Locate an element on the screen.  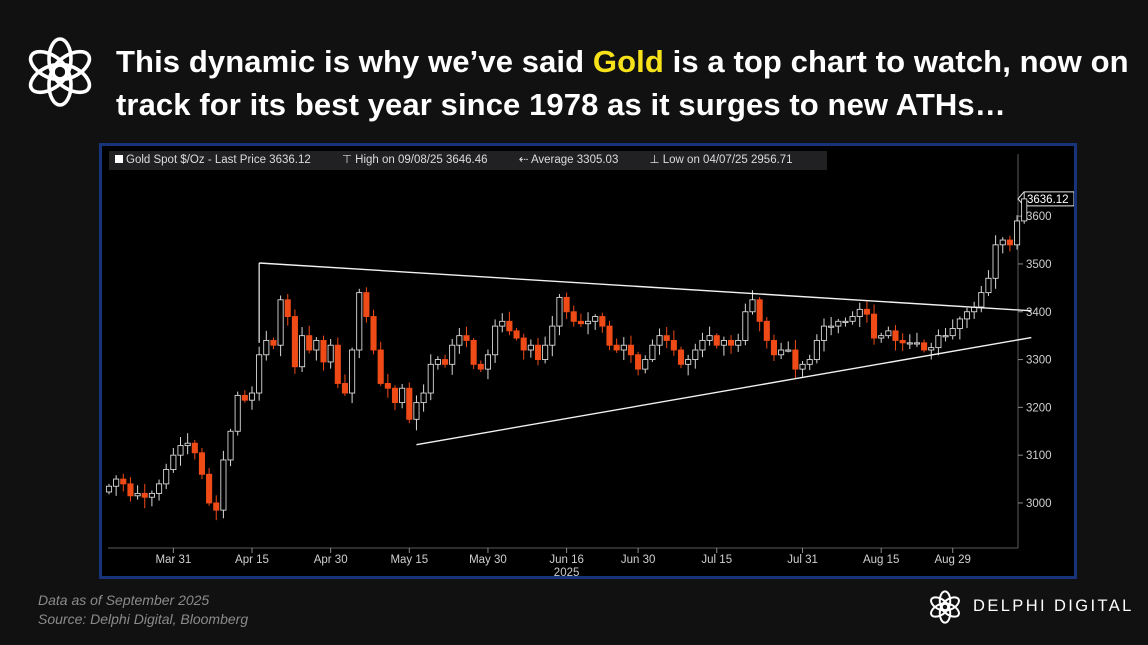
delphi-knot-logo-icon is located at coordinates (60, 72).